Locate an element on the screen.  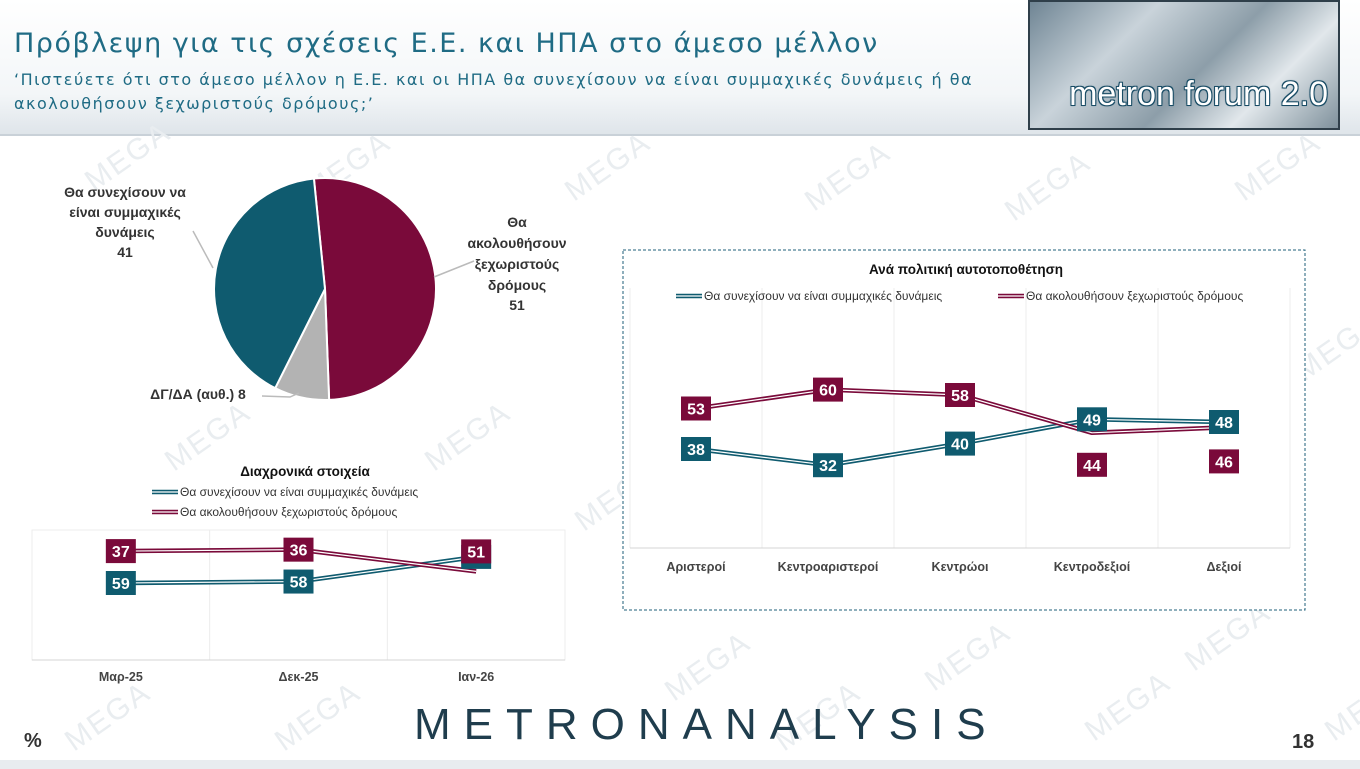
data-label: 37 is located at coordinates (121, 552).